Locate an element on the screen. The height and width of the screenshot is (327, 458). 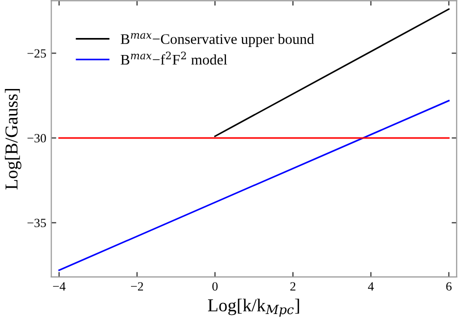
legend-label: B$^{max}$−f$^{2}$F$^{2}$ model is located at coordinates (174, 58).